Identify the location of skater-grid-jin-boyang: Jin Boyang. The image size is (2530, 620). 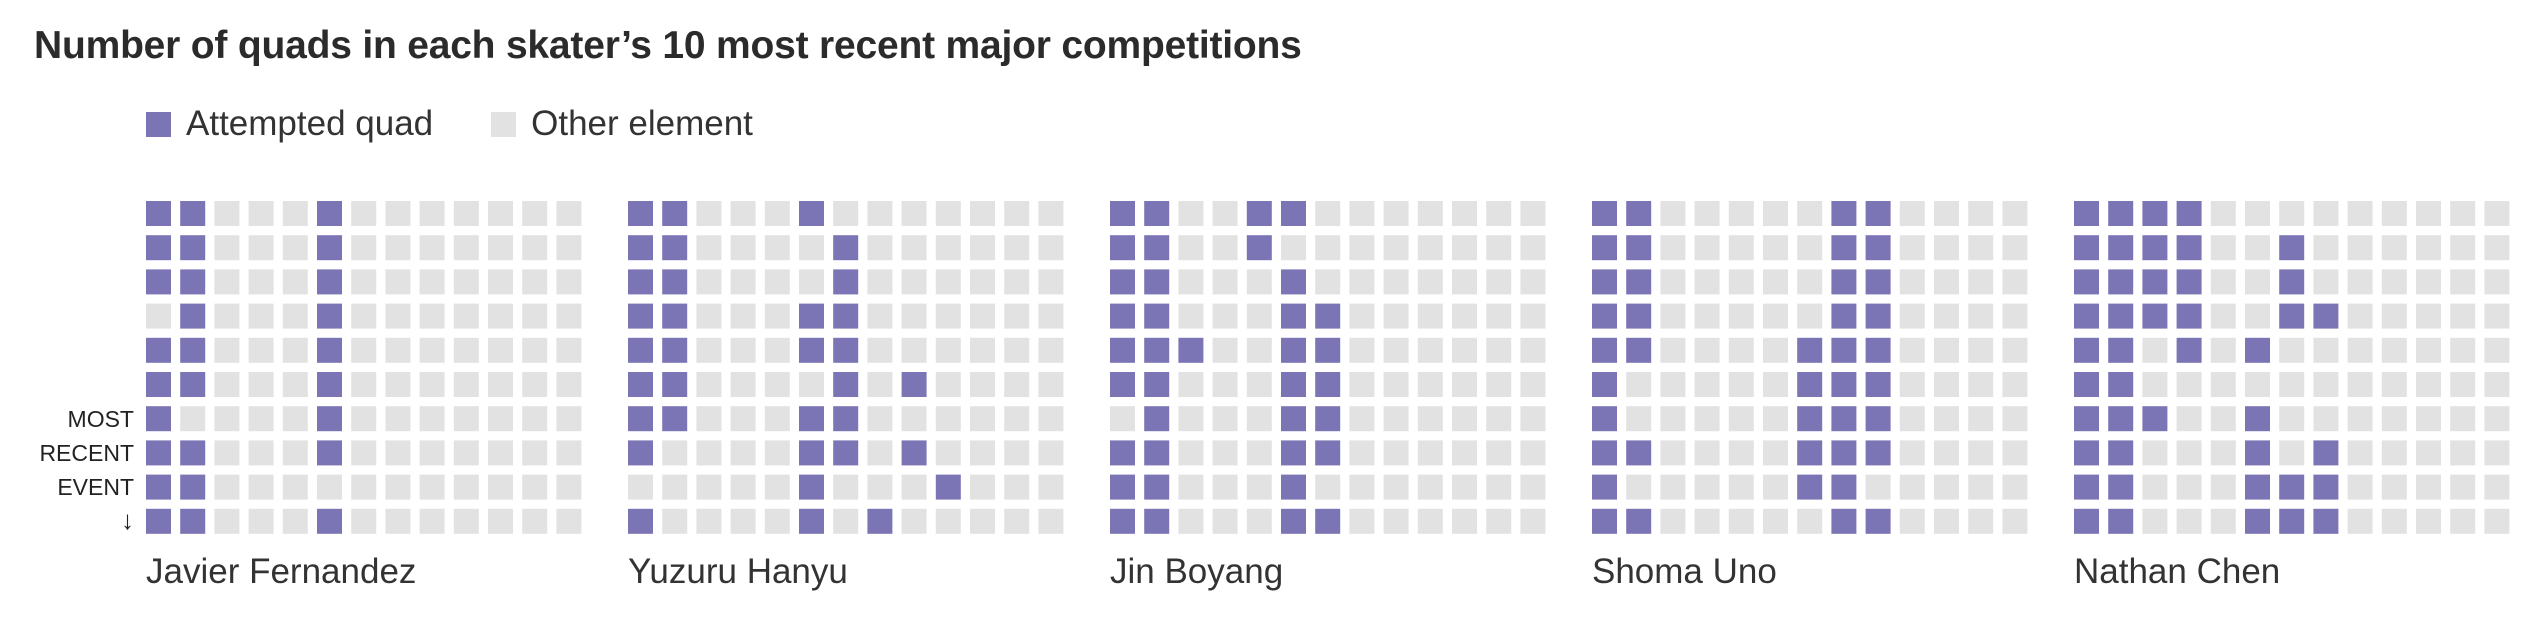
(1328, 396).